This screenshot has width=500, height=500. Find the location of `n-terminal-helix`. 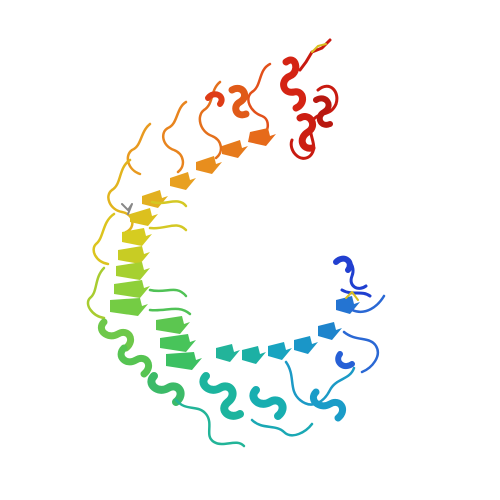

n-terminal-helix is located at coordinates (343, 264).